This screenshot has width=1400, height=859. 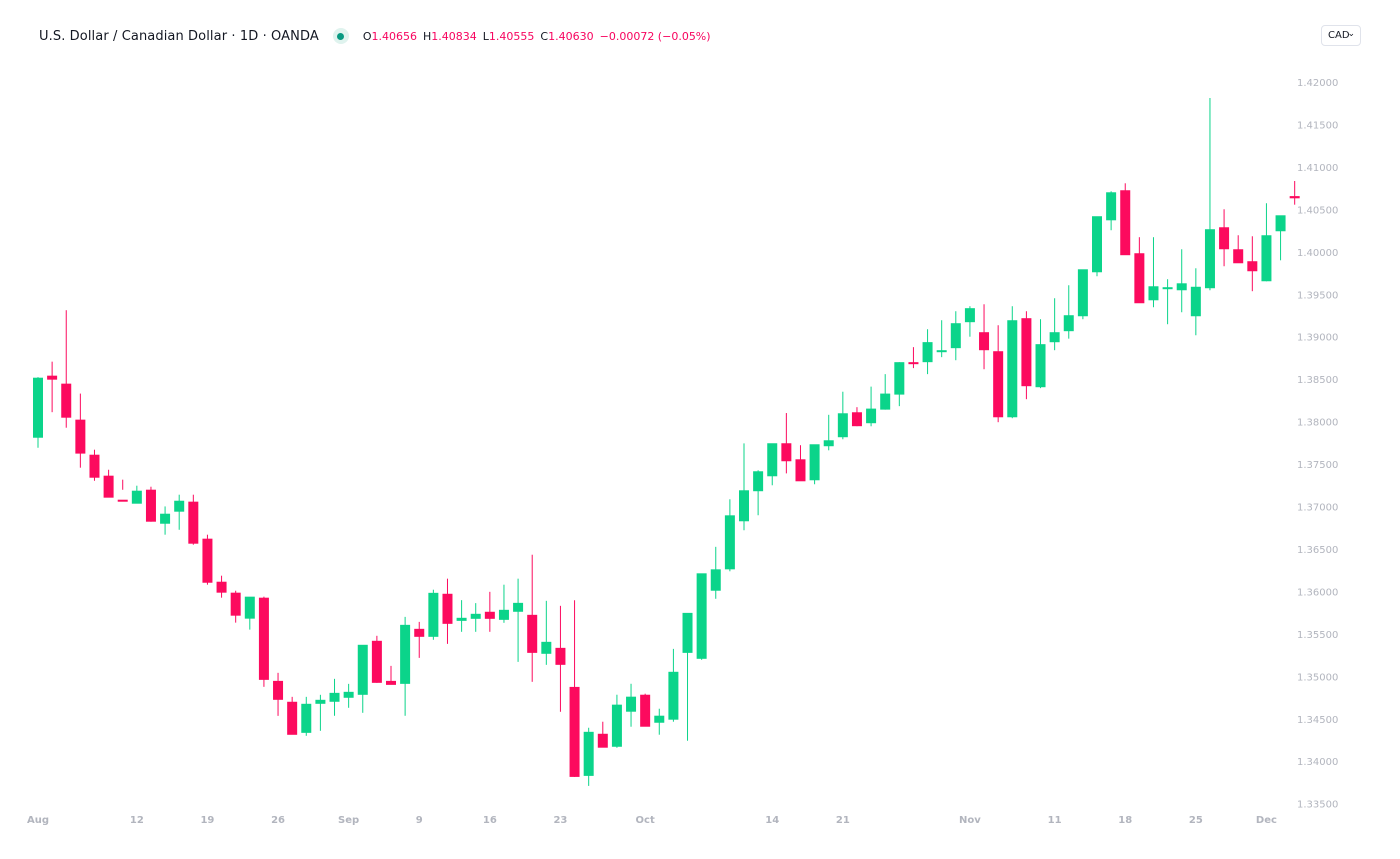 What do you see at coordinates (340, 36) in the screenshot?
I see `market-status-icon` at bounding box center [340, 36].